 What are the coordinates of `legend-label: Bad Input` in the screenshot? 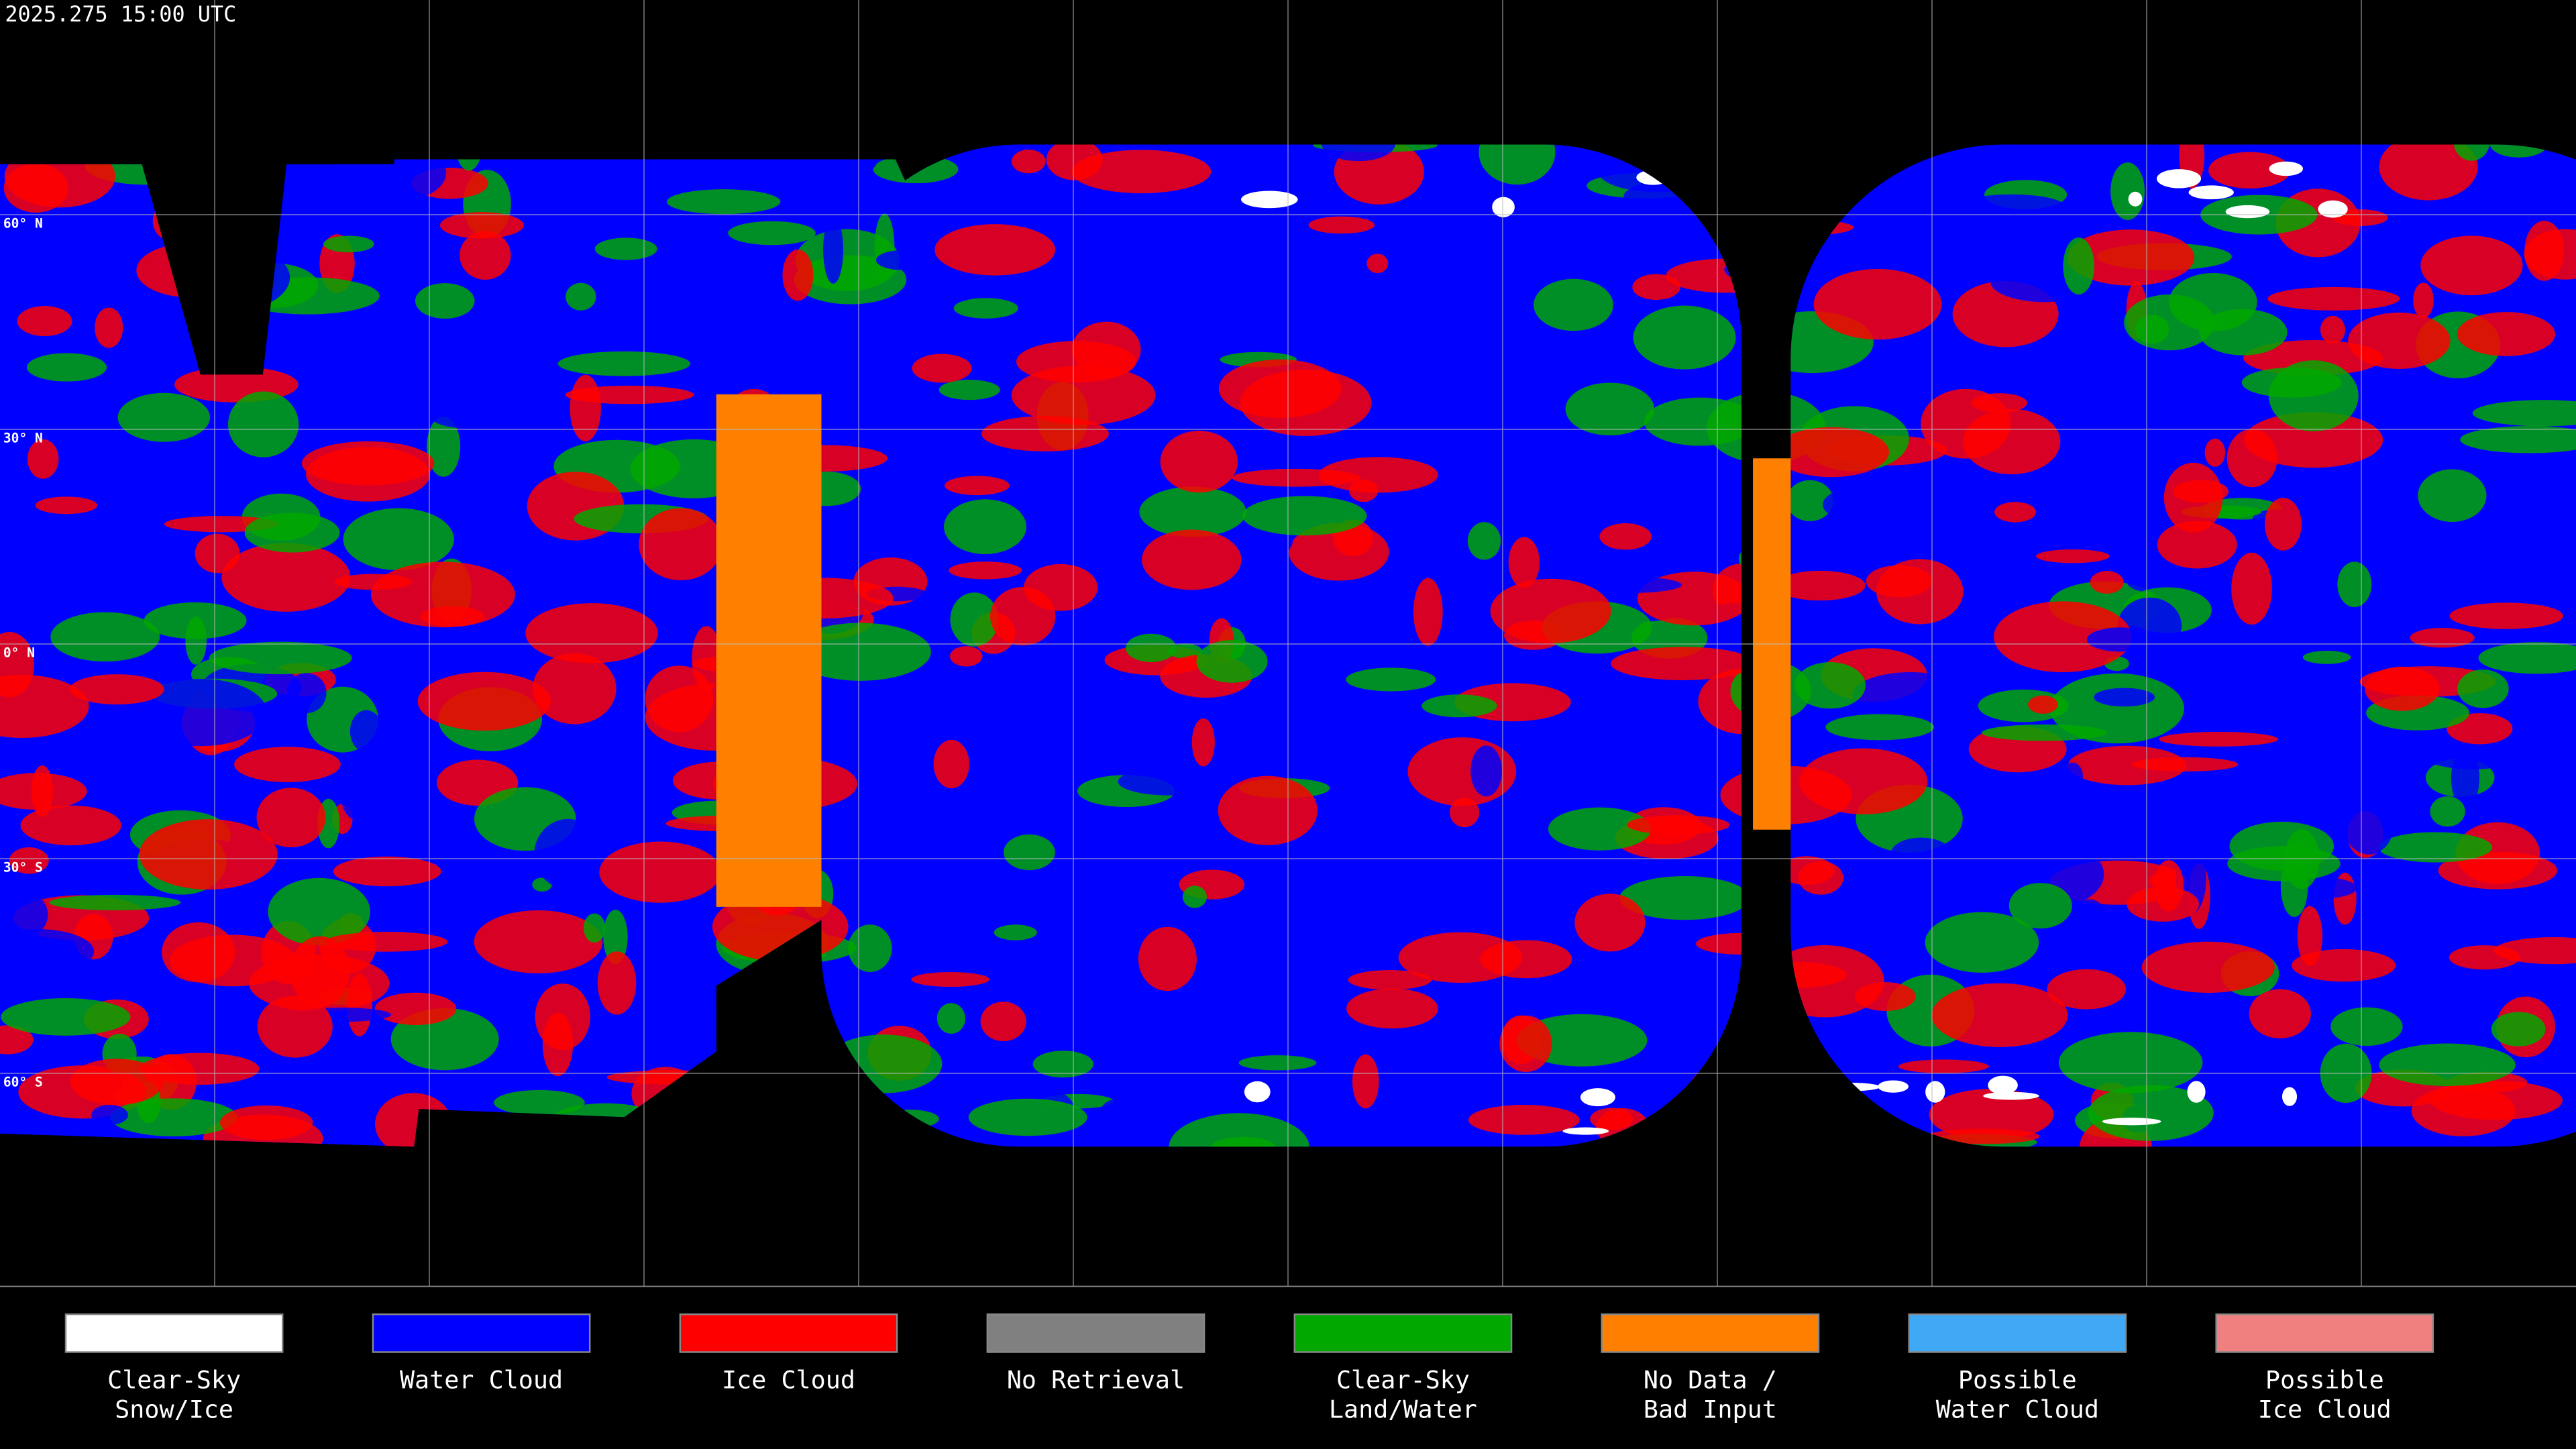 It's located at (1710, 1409).